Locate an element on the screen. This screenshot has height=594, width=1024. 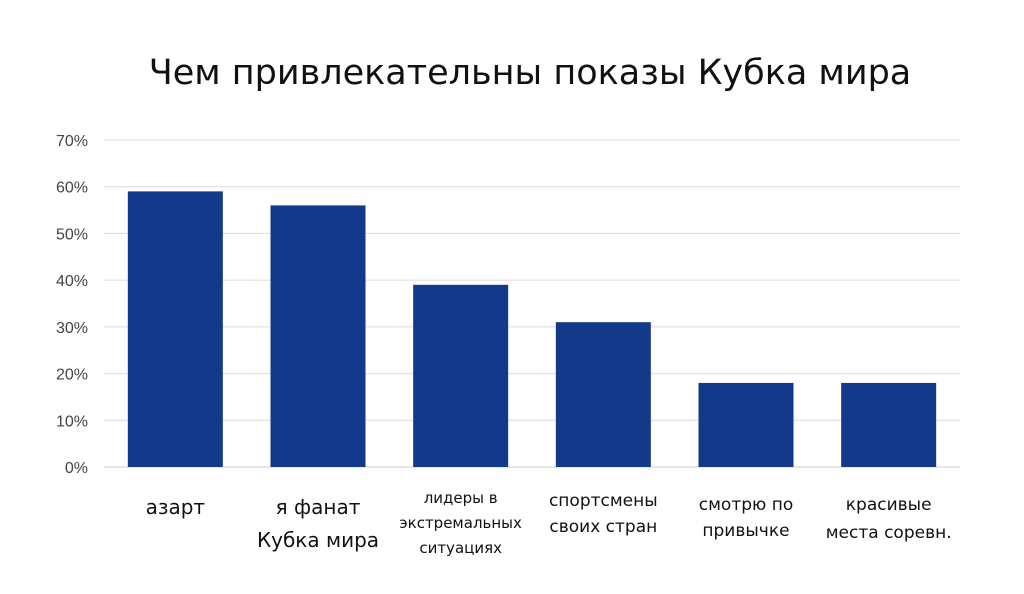
y-tick-label: 30% is located at coordinates (72, 328).